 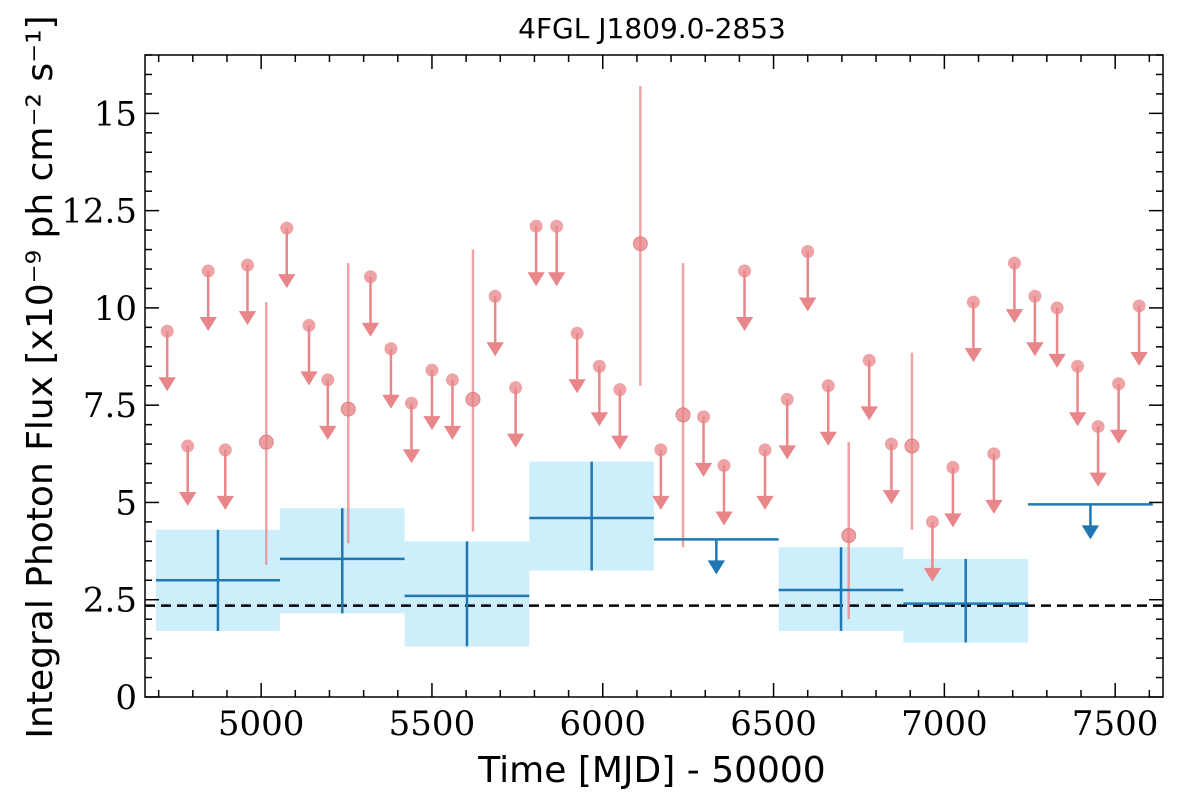 I want to click on y-tick-label: 15, so click(x=115, y=114).